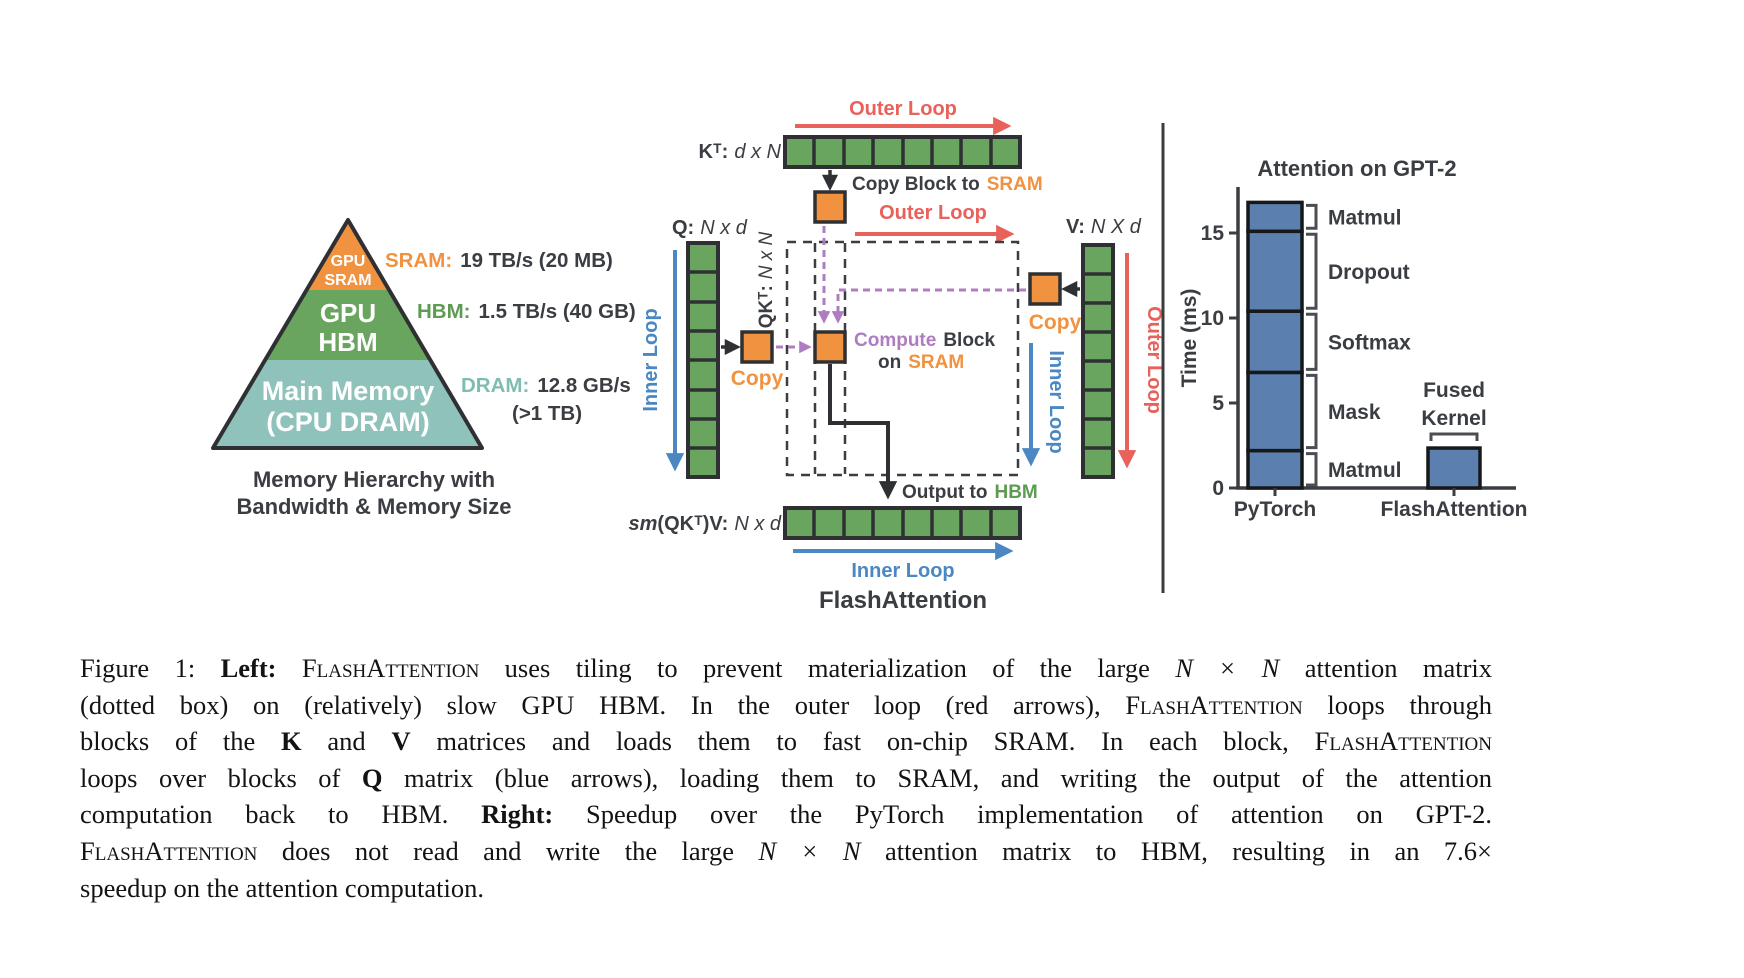 Image resolution: width=1744 pixels, height=978 pixels. Describe the element at coordinates (947, 184) in the screenshot. I see `copy-block-to-sram-label: Copy Block to SRAM` at that location.